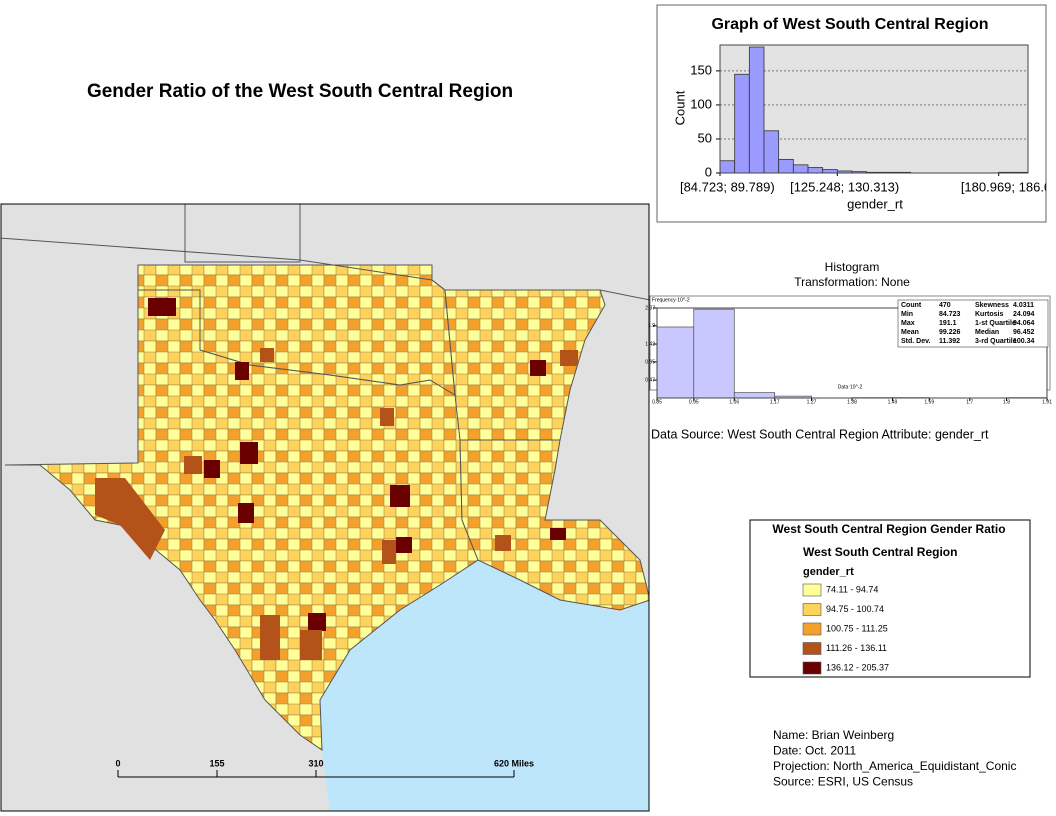 The width and height of the screenshot is (1056, 816). I want to click on credit-line: Date: Oct. 2011, so click(814, 751).